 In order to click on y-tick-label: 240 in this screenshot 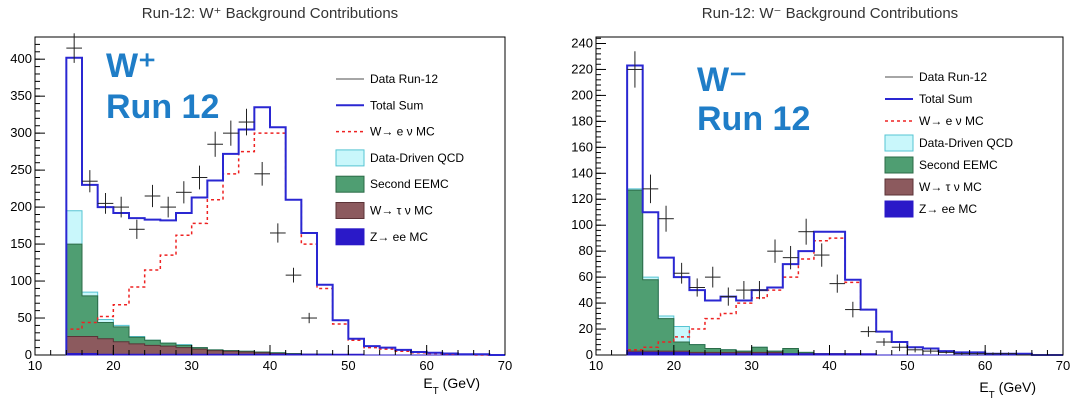, I will do `click(582, 42)`.